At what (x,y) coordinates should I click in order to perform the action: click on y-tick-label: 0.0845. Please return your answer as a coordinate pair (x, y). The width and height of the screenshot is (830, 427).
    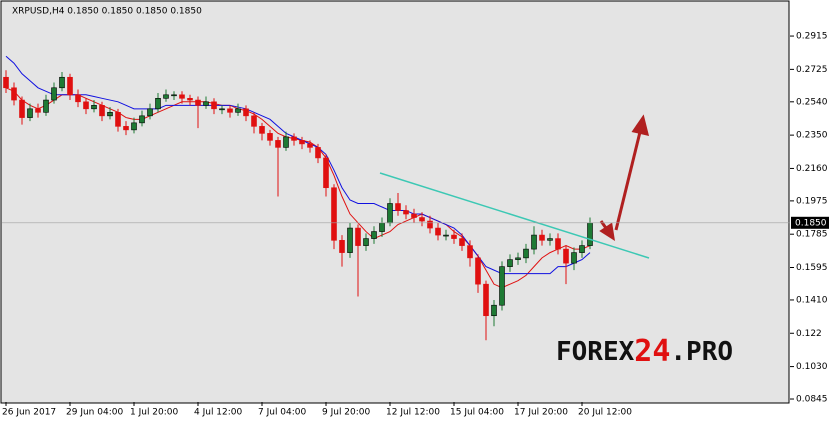
    Looking at the image, I should click on (812, 400).